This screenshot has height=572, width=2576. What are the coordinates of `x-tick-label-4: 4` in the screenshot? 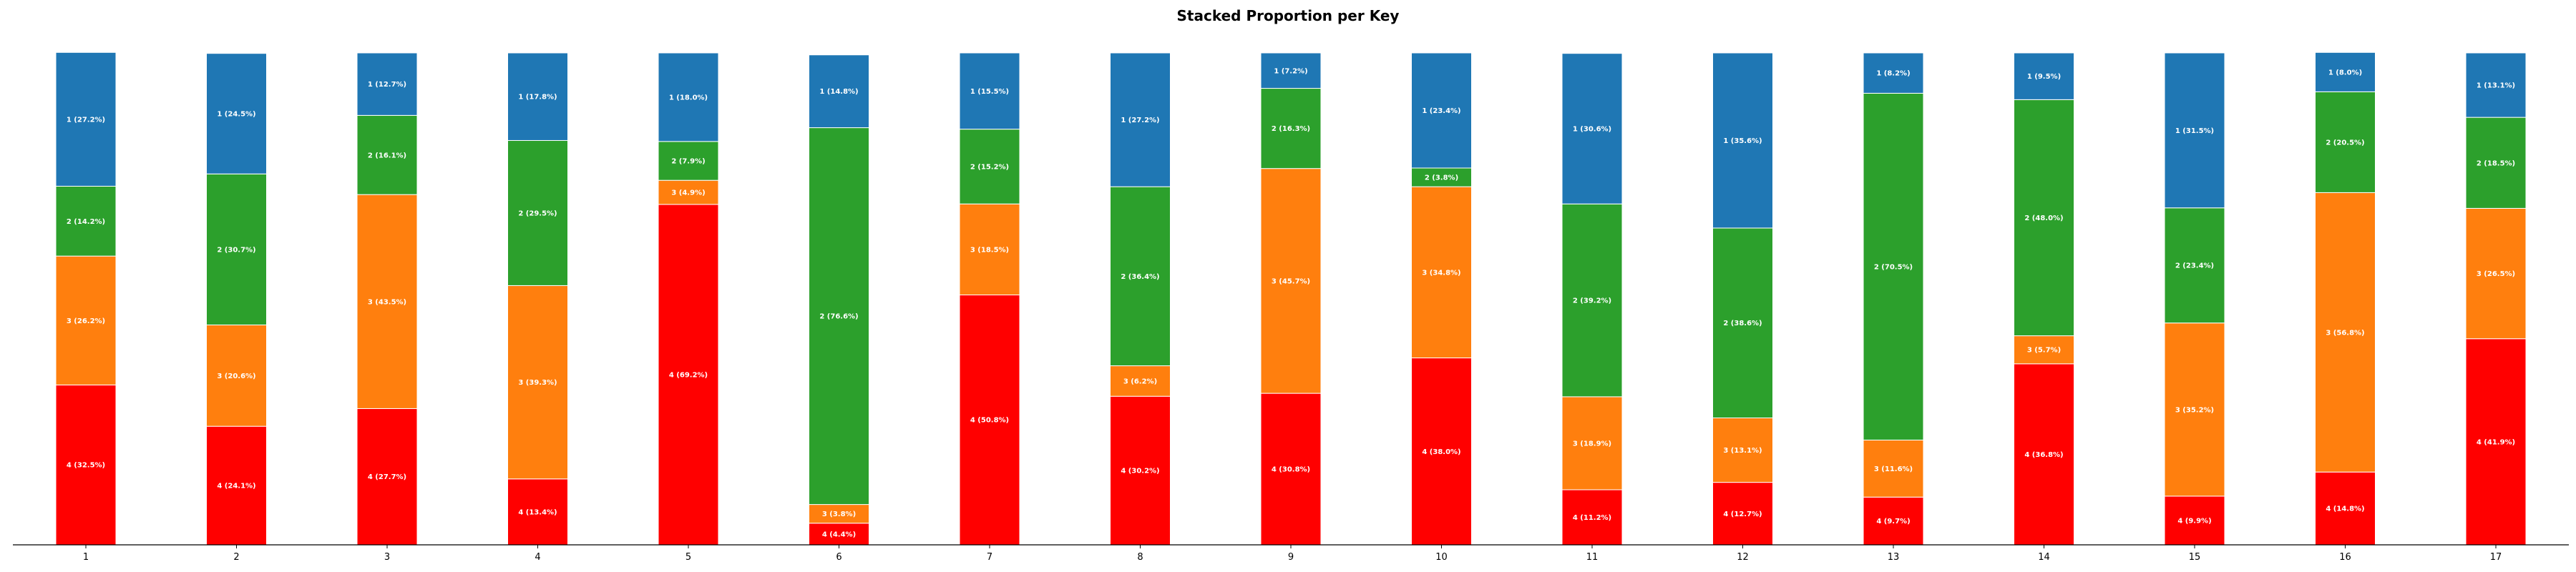 It's located at (537, 557).